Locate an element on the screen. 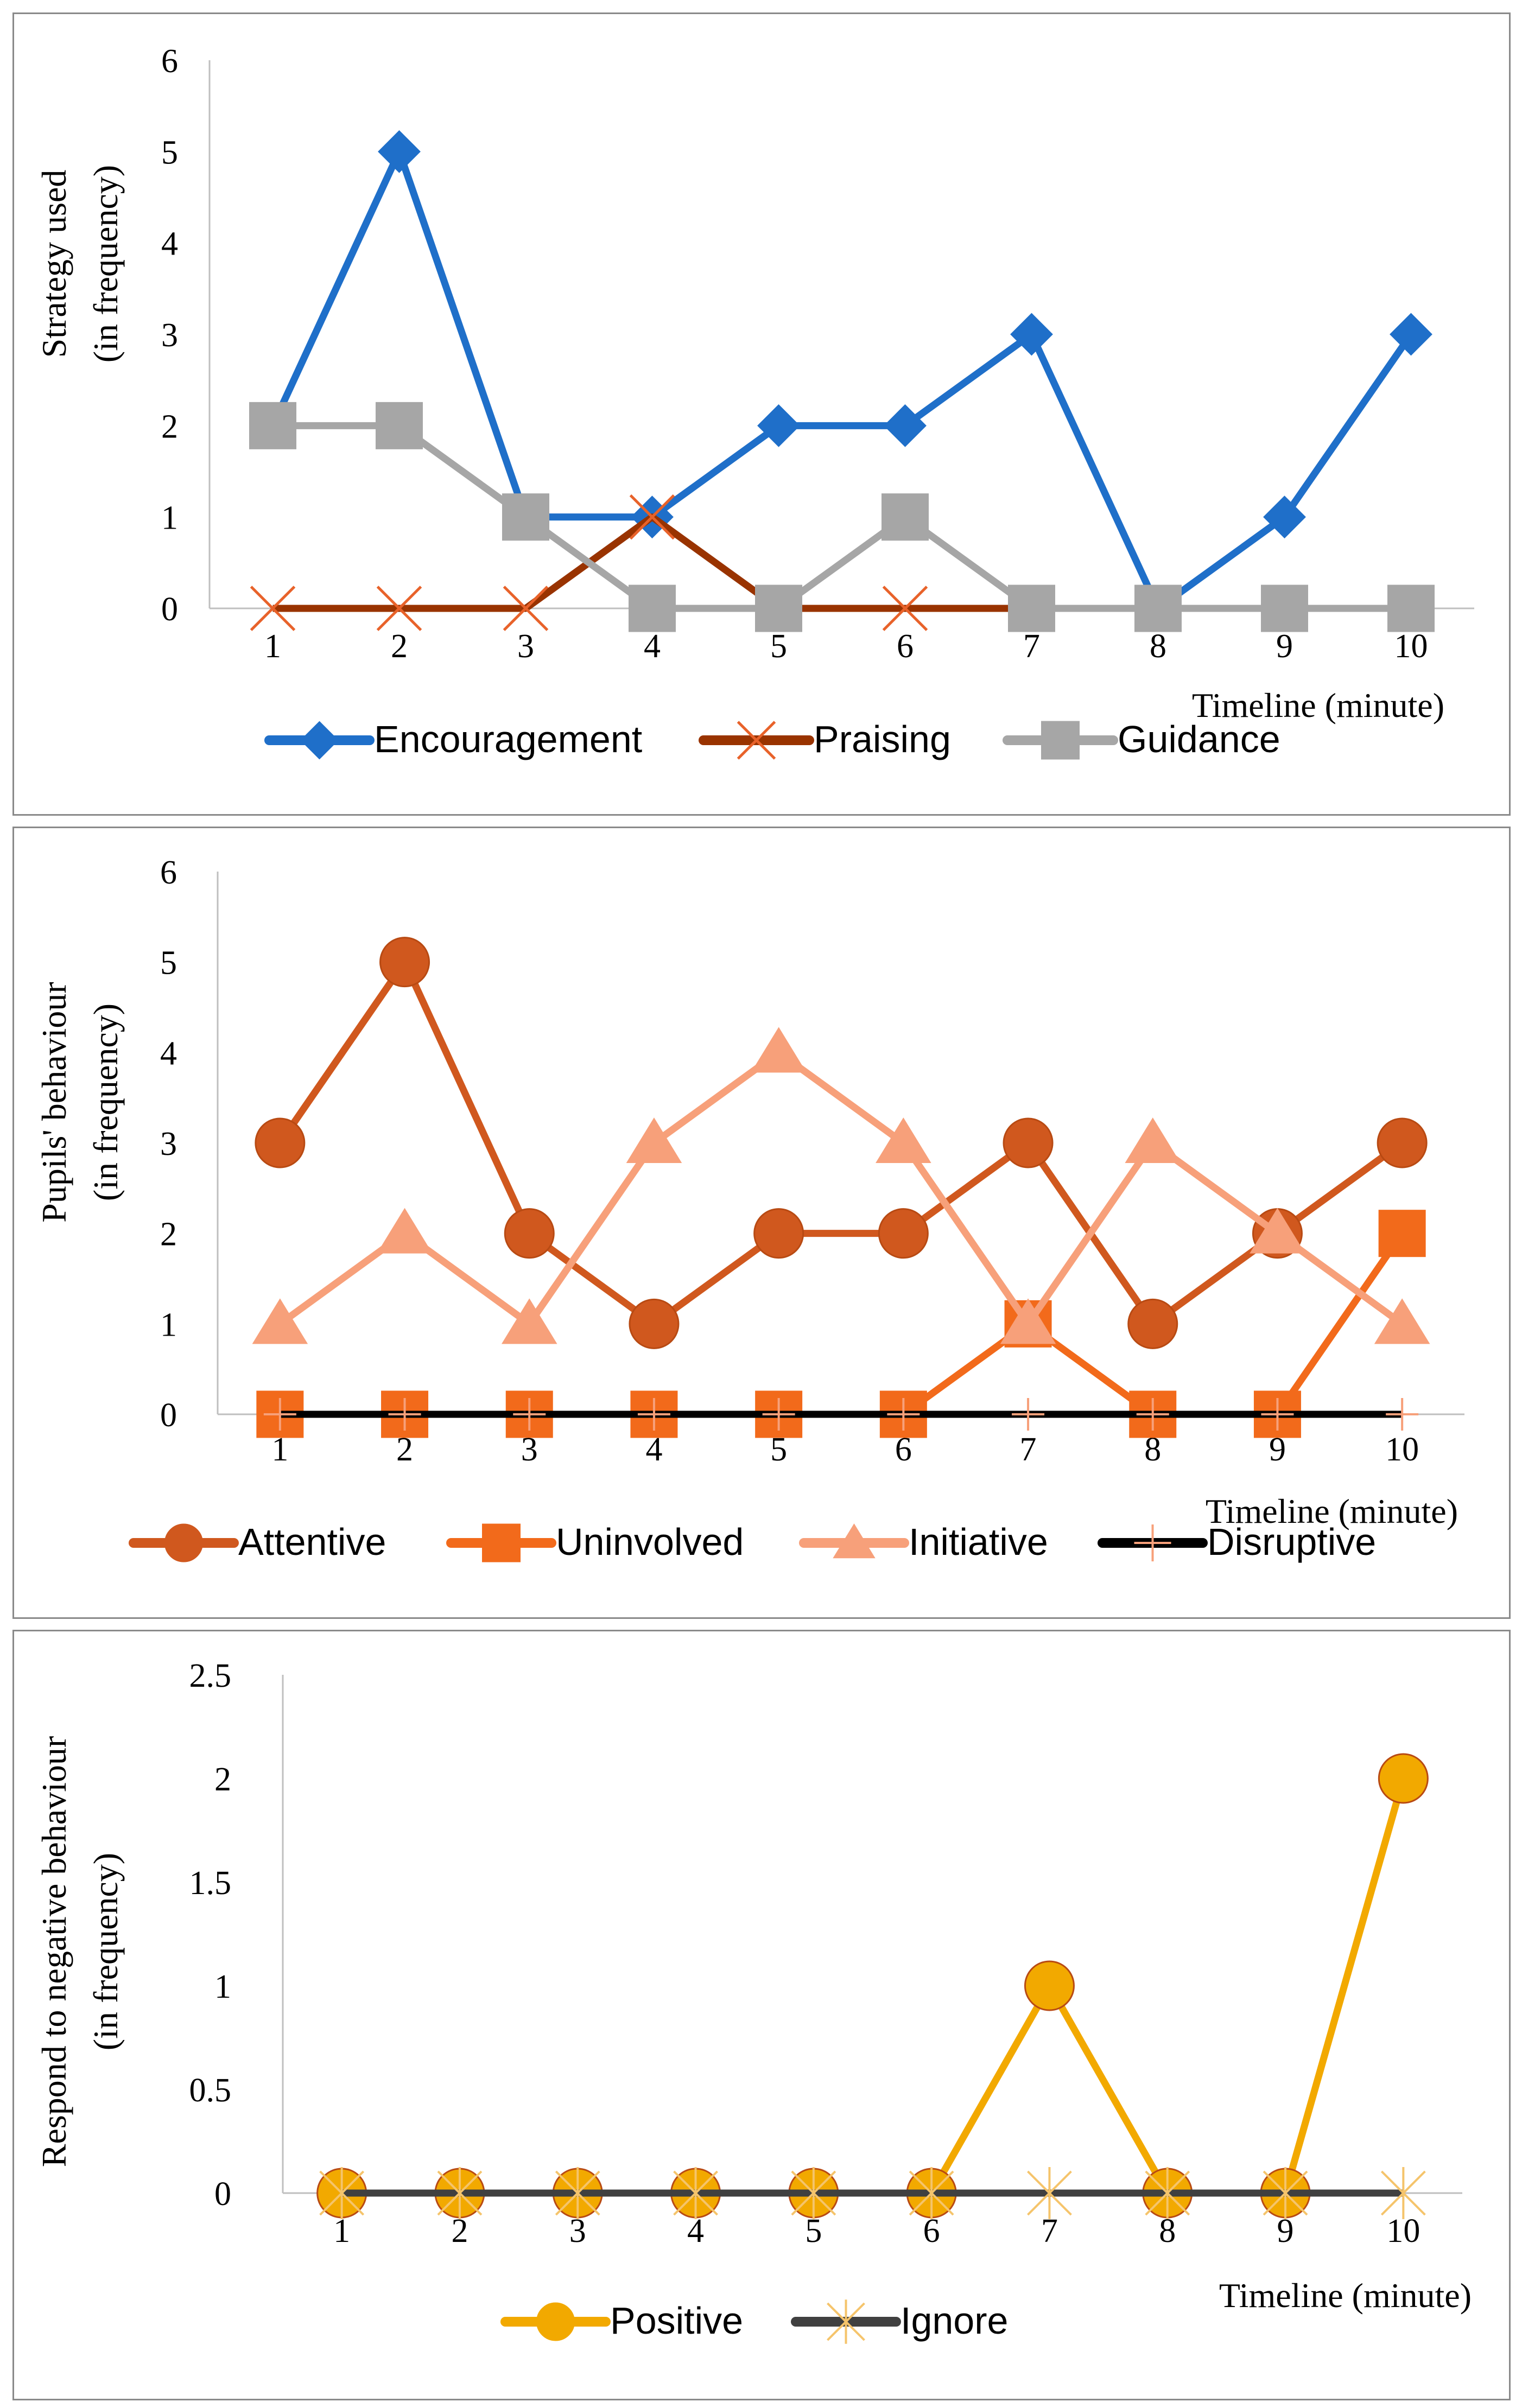 The width and height of the screenshot is (1522, 2408). legend-item-initiative: Initiative is located at coordinates (923, 1542).